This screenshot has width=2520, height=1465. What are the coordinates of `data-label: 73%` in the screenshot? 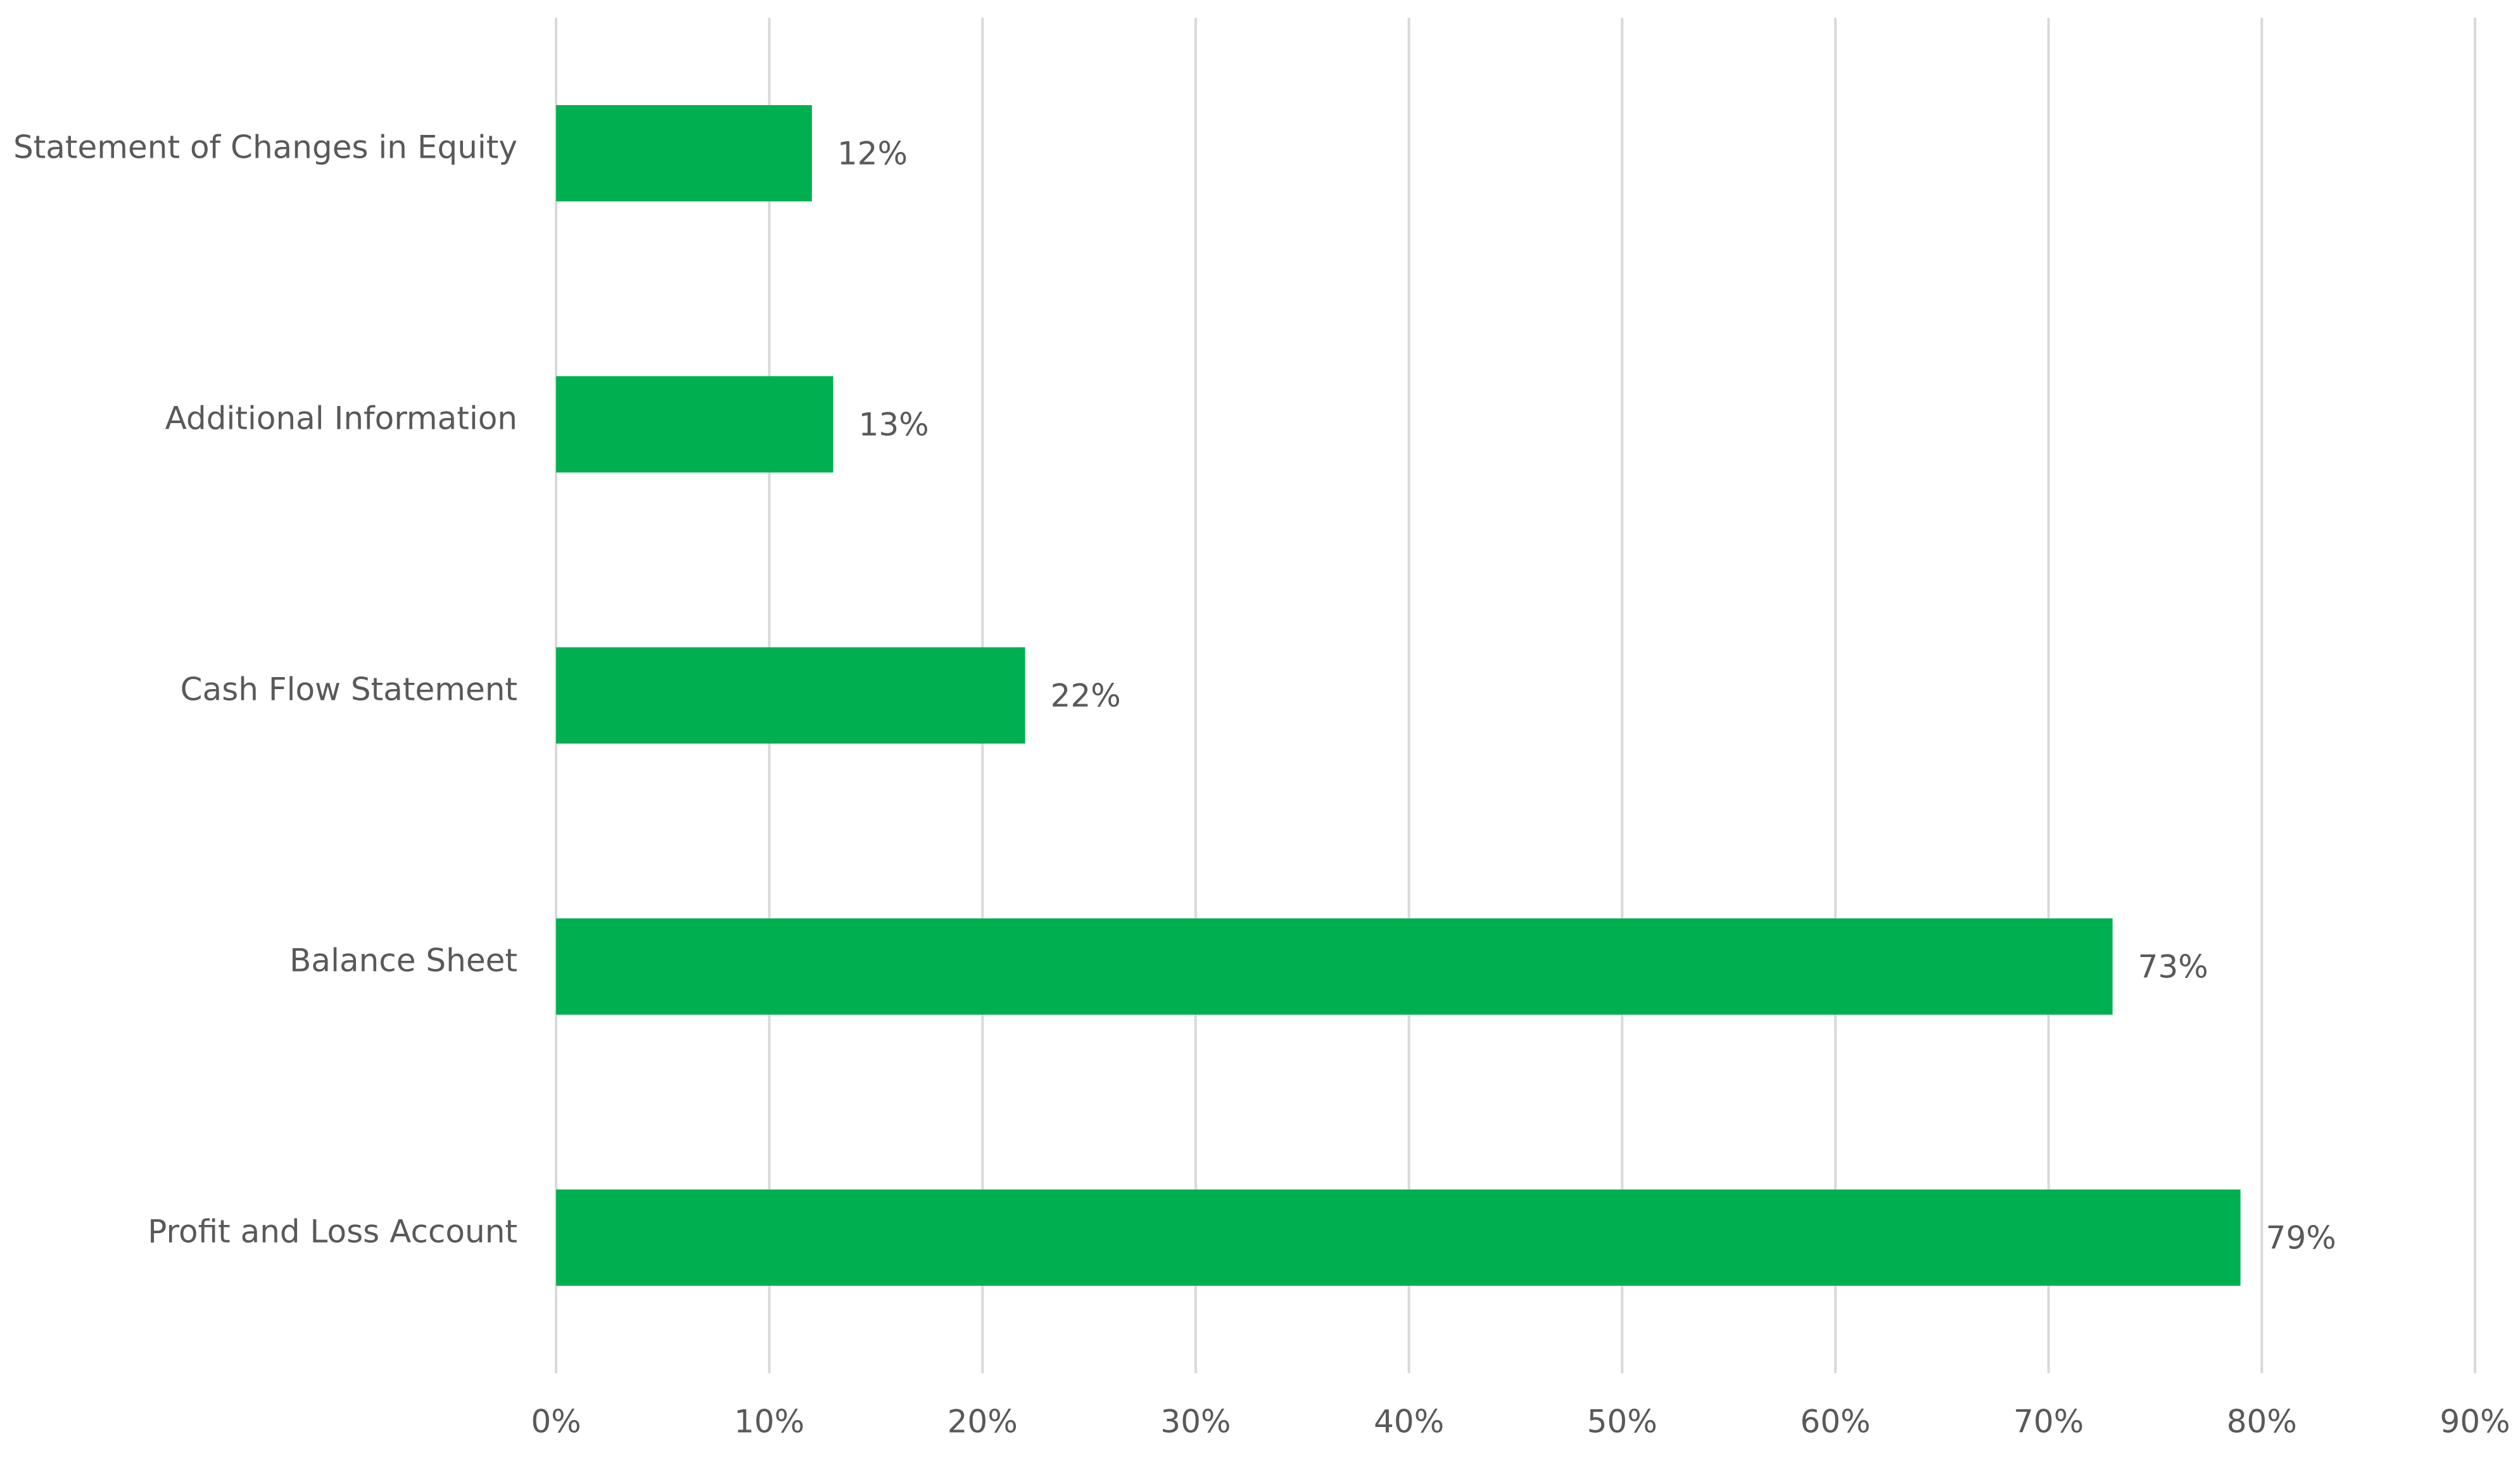 It's located at (2173, 967).